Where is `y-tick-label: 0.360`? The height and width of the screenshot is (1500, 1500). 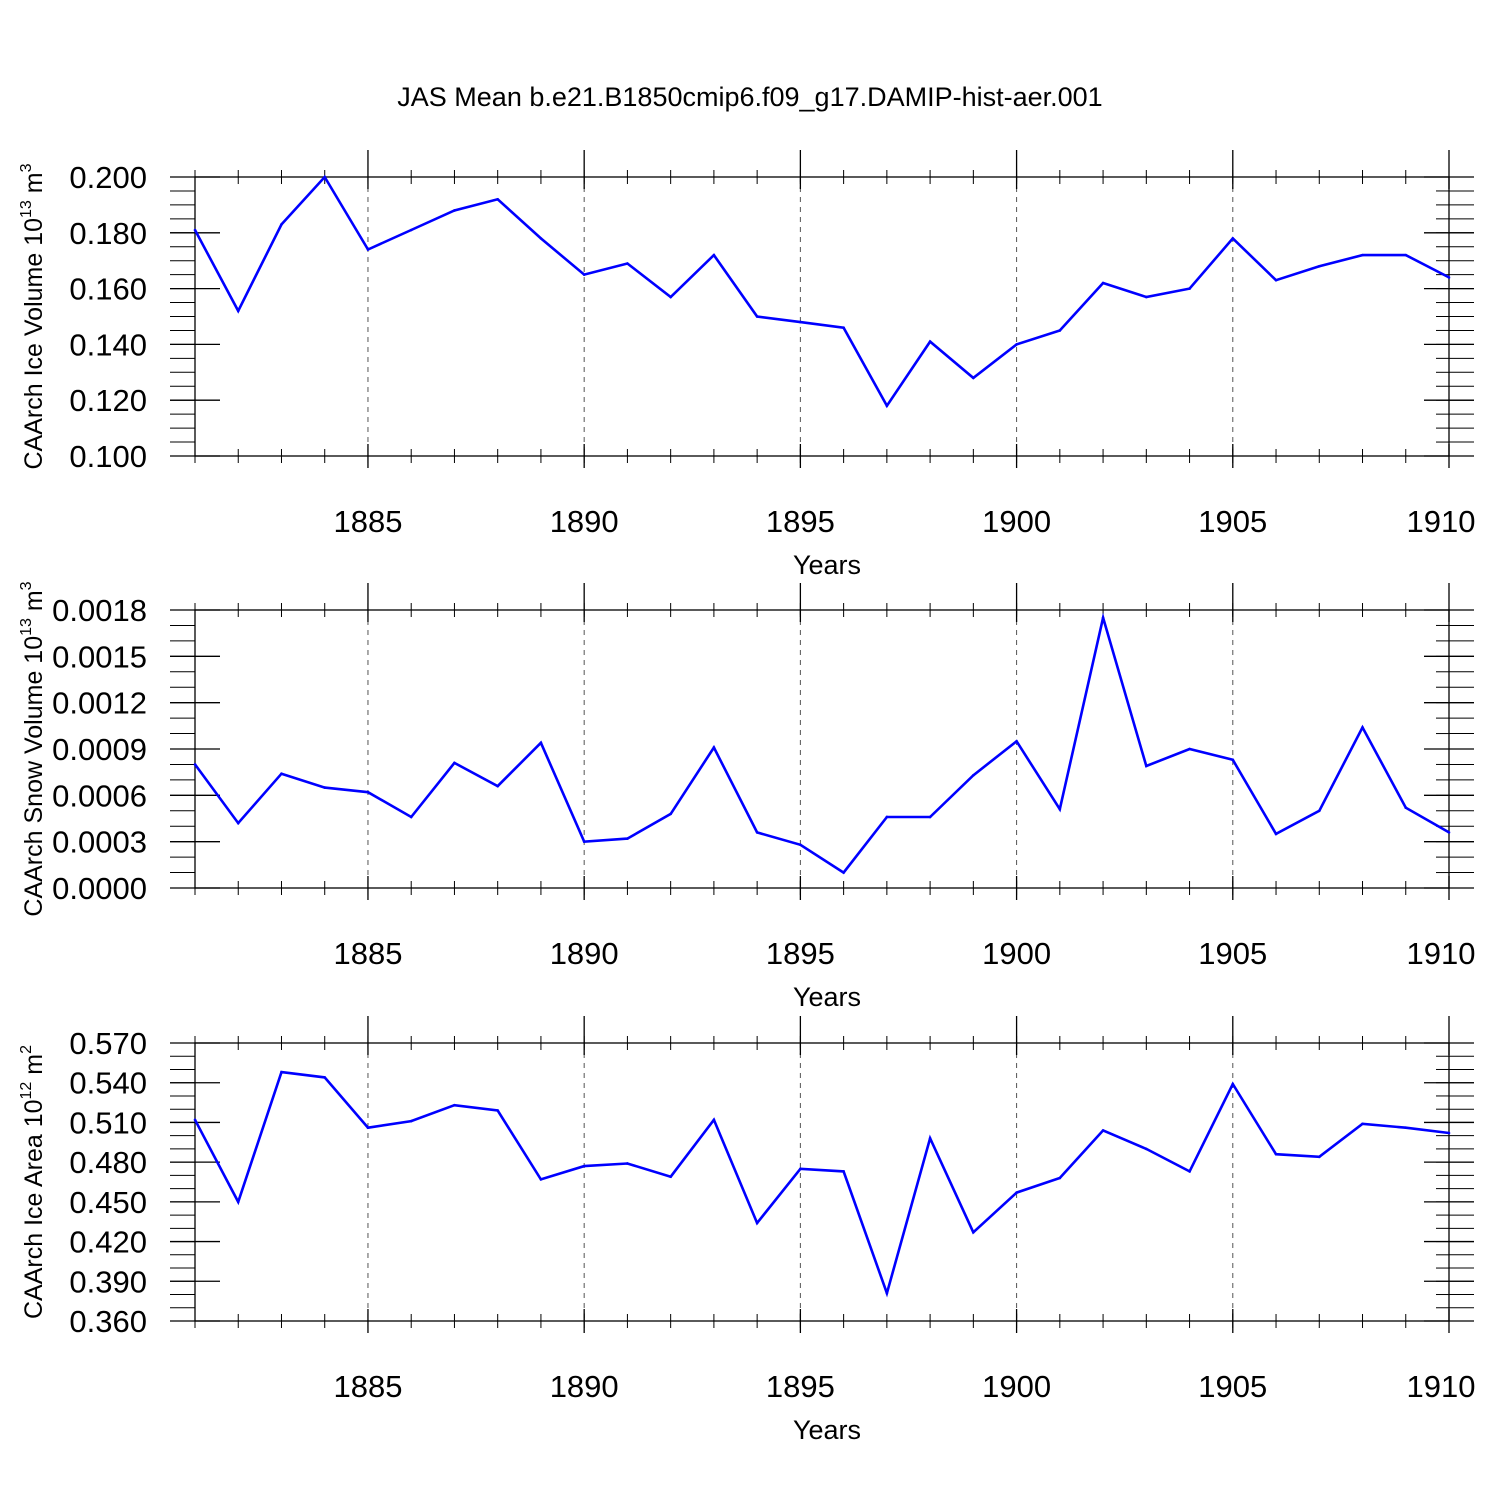
y-tick-label: 0.360 is located at coordinates (108, 1321).